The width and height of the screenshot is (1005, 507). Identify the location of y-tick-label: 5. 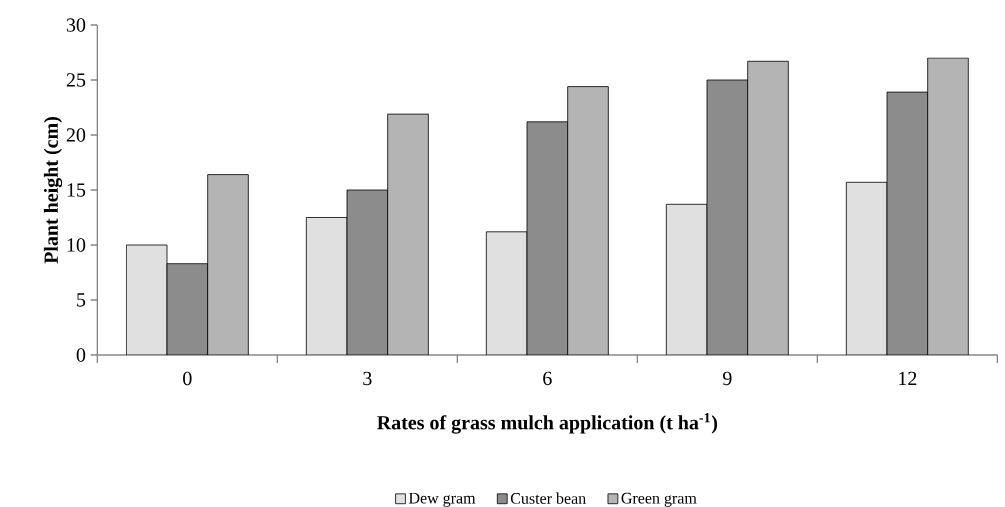
(81, 300).